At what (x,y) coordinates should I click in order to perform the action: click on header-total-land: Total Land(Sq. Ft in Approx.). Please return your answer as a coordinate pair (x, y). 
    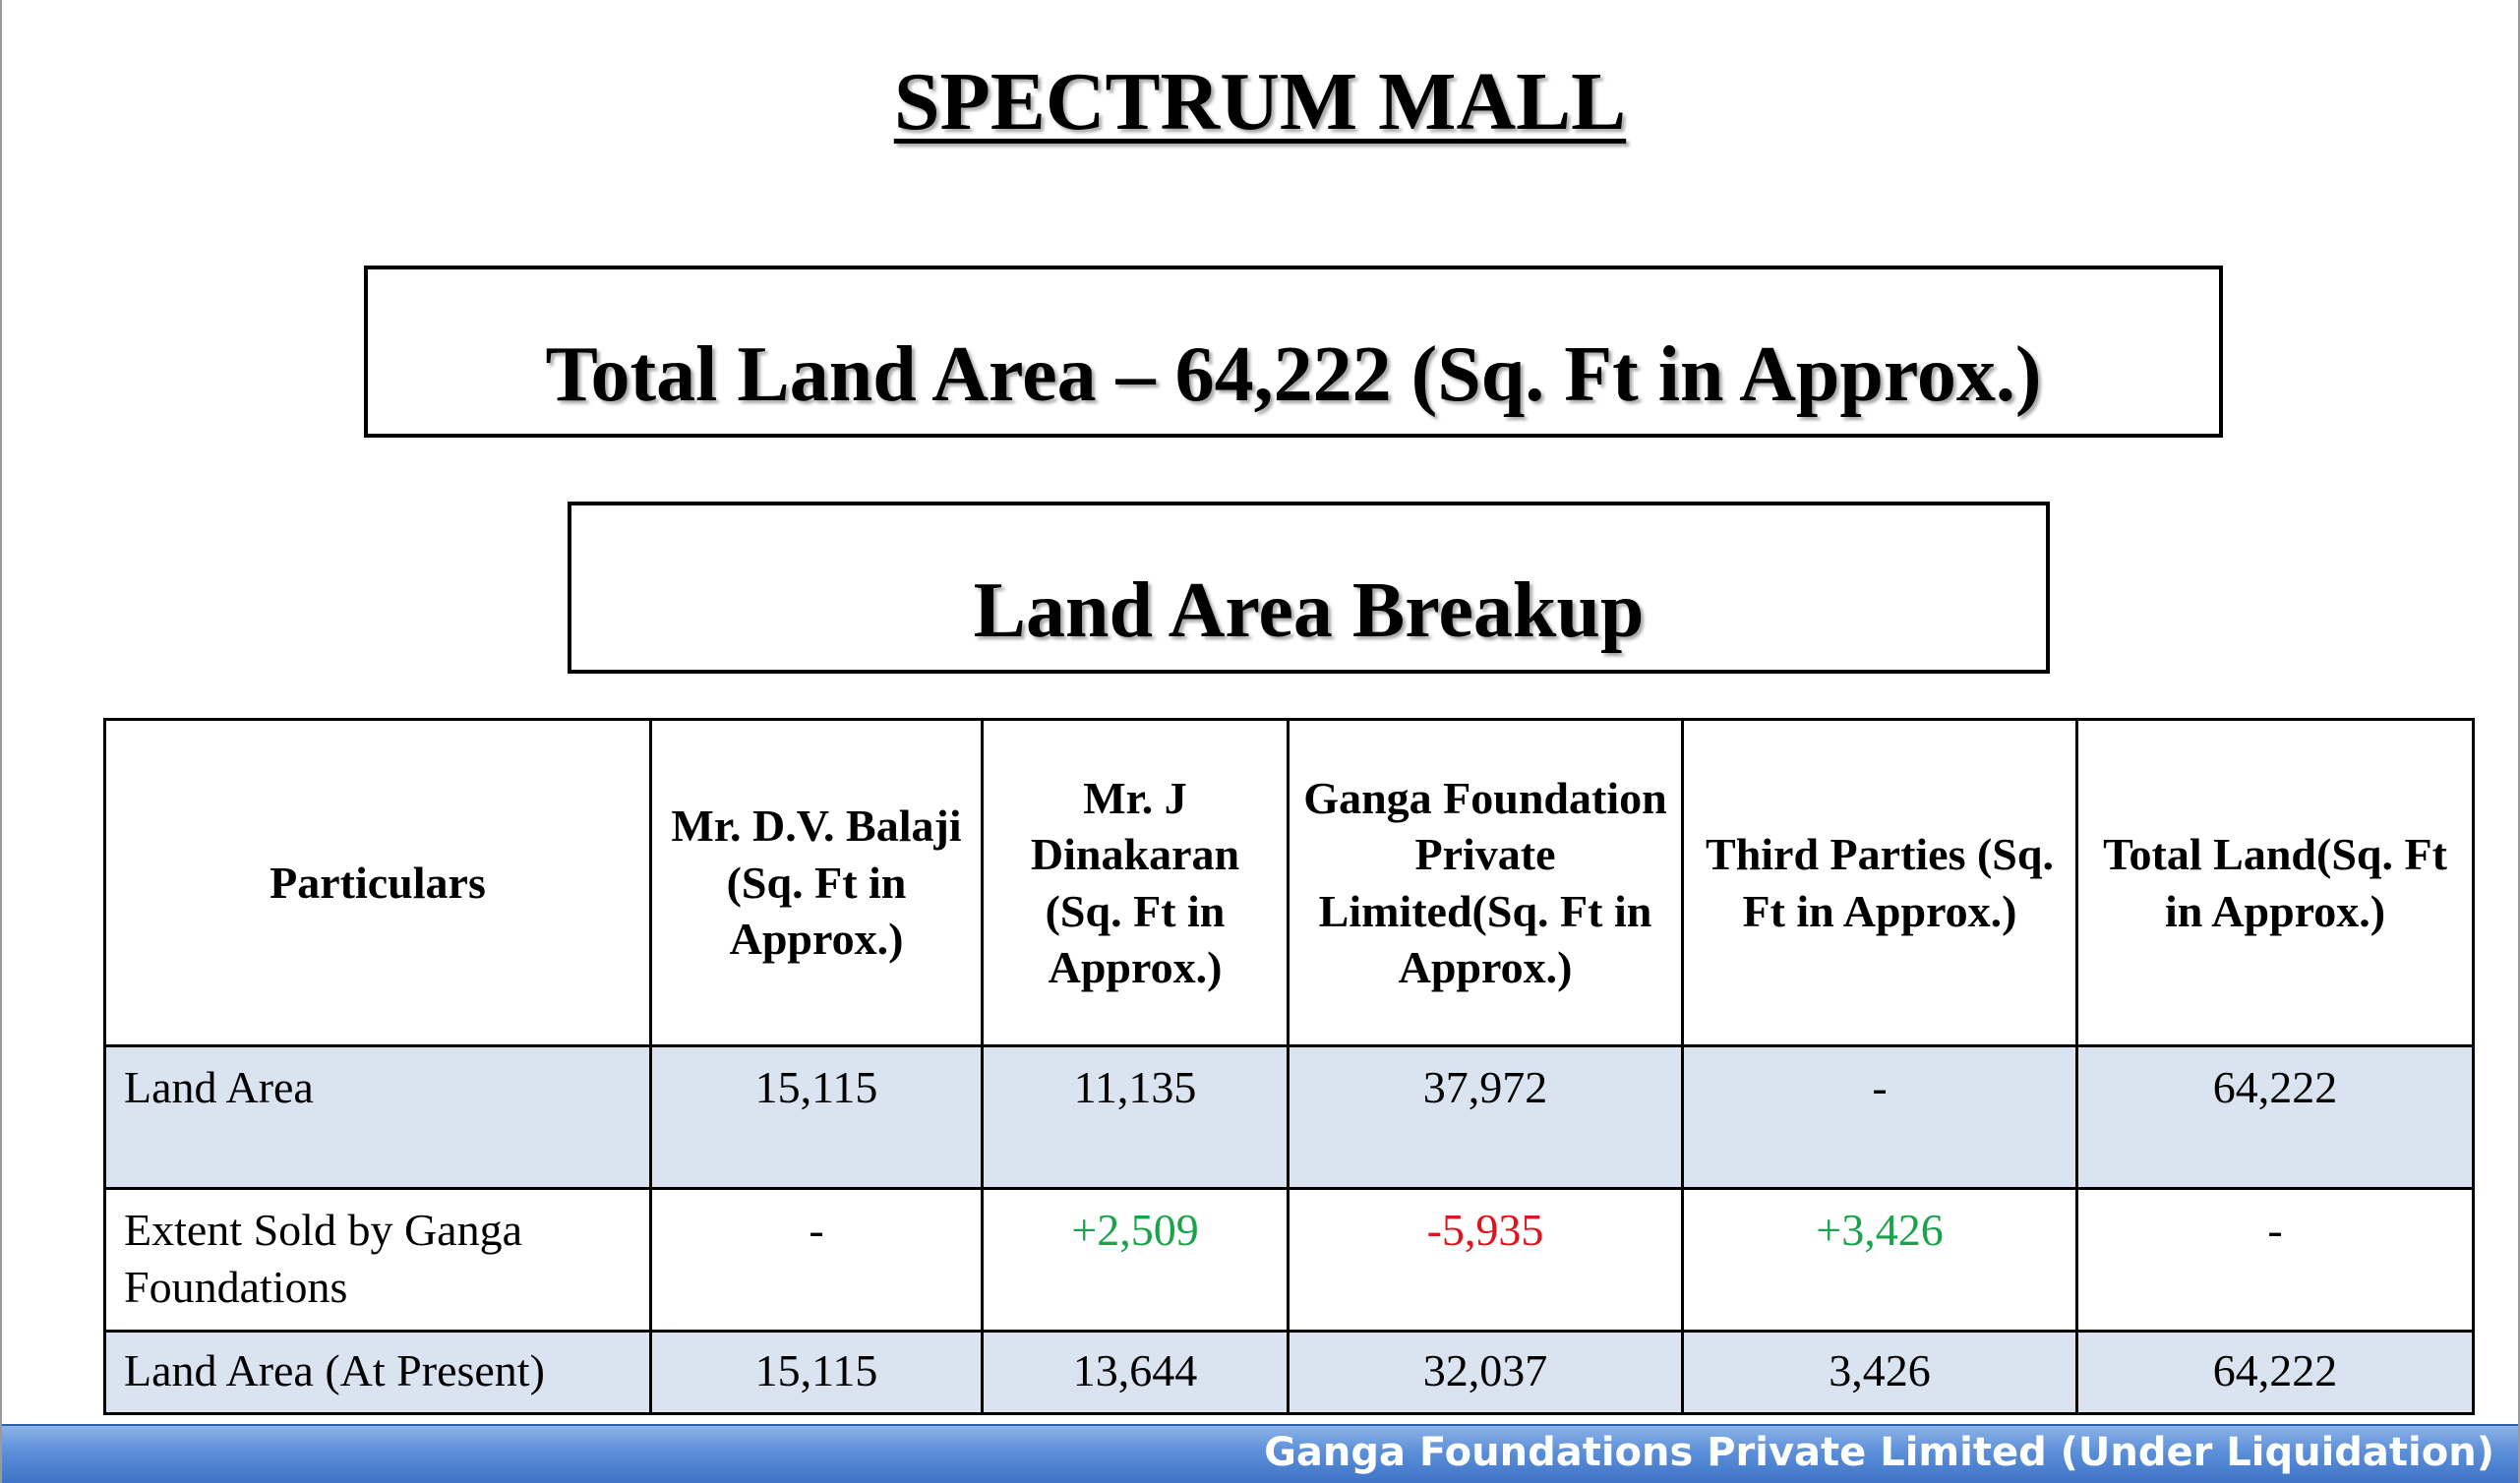
    Looking at the image, I should click on (2275, 882).